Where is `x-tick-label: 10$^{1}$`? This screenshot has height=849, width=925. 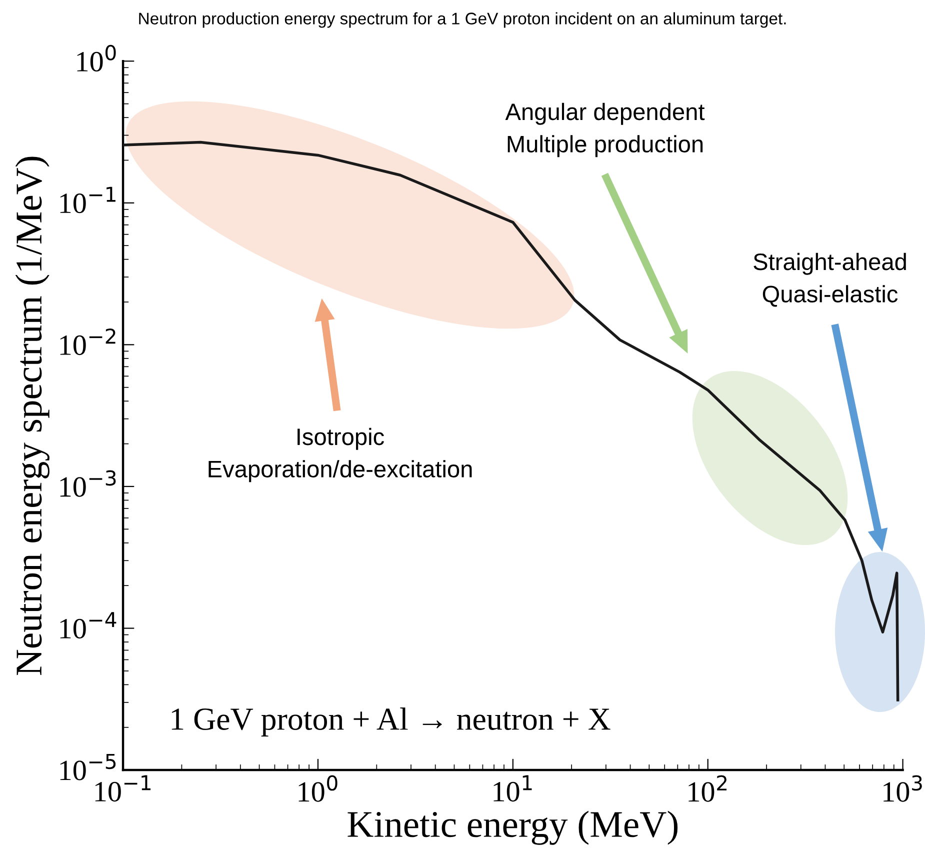 x-tick-label: 10$^{1}$ is located at coordinates (513, 788).